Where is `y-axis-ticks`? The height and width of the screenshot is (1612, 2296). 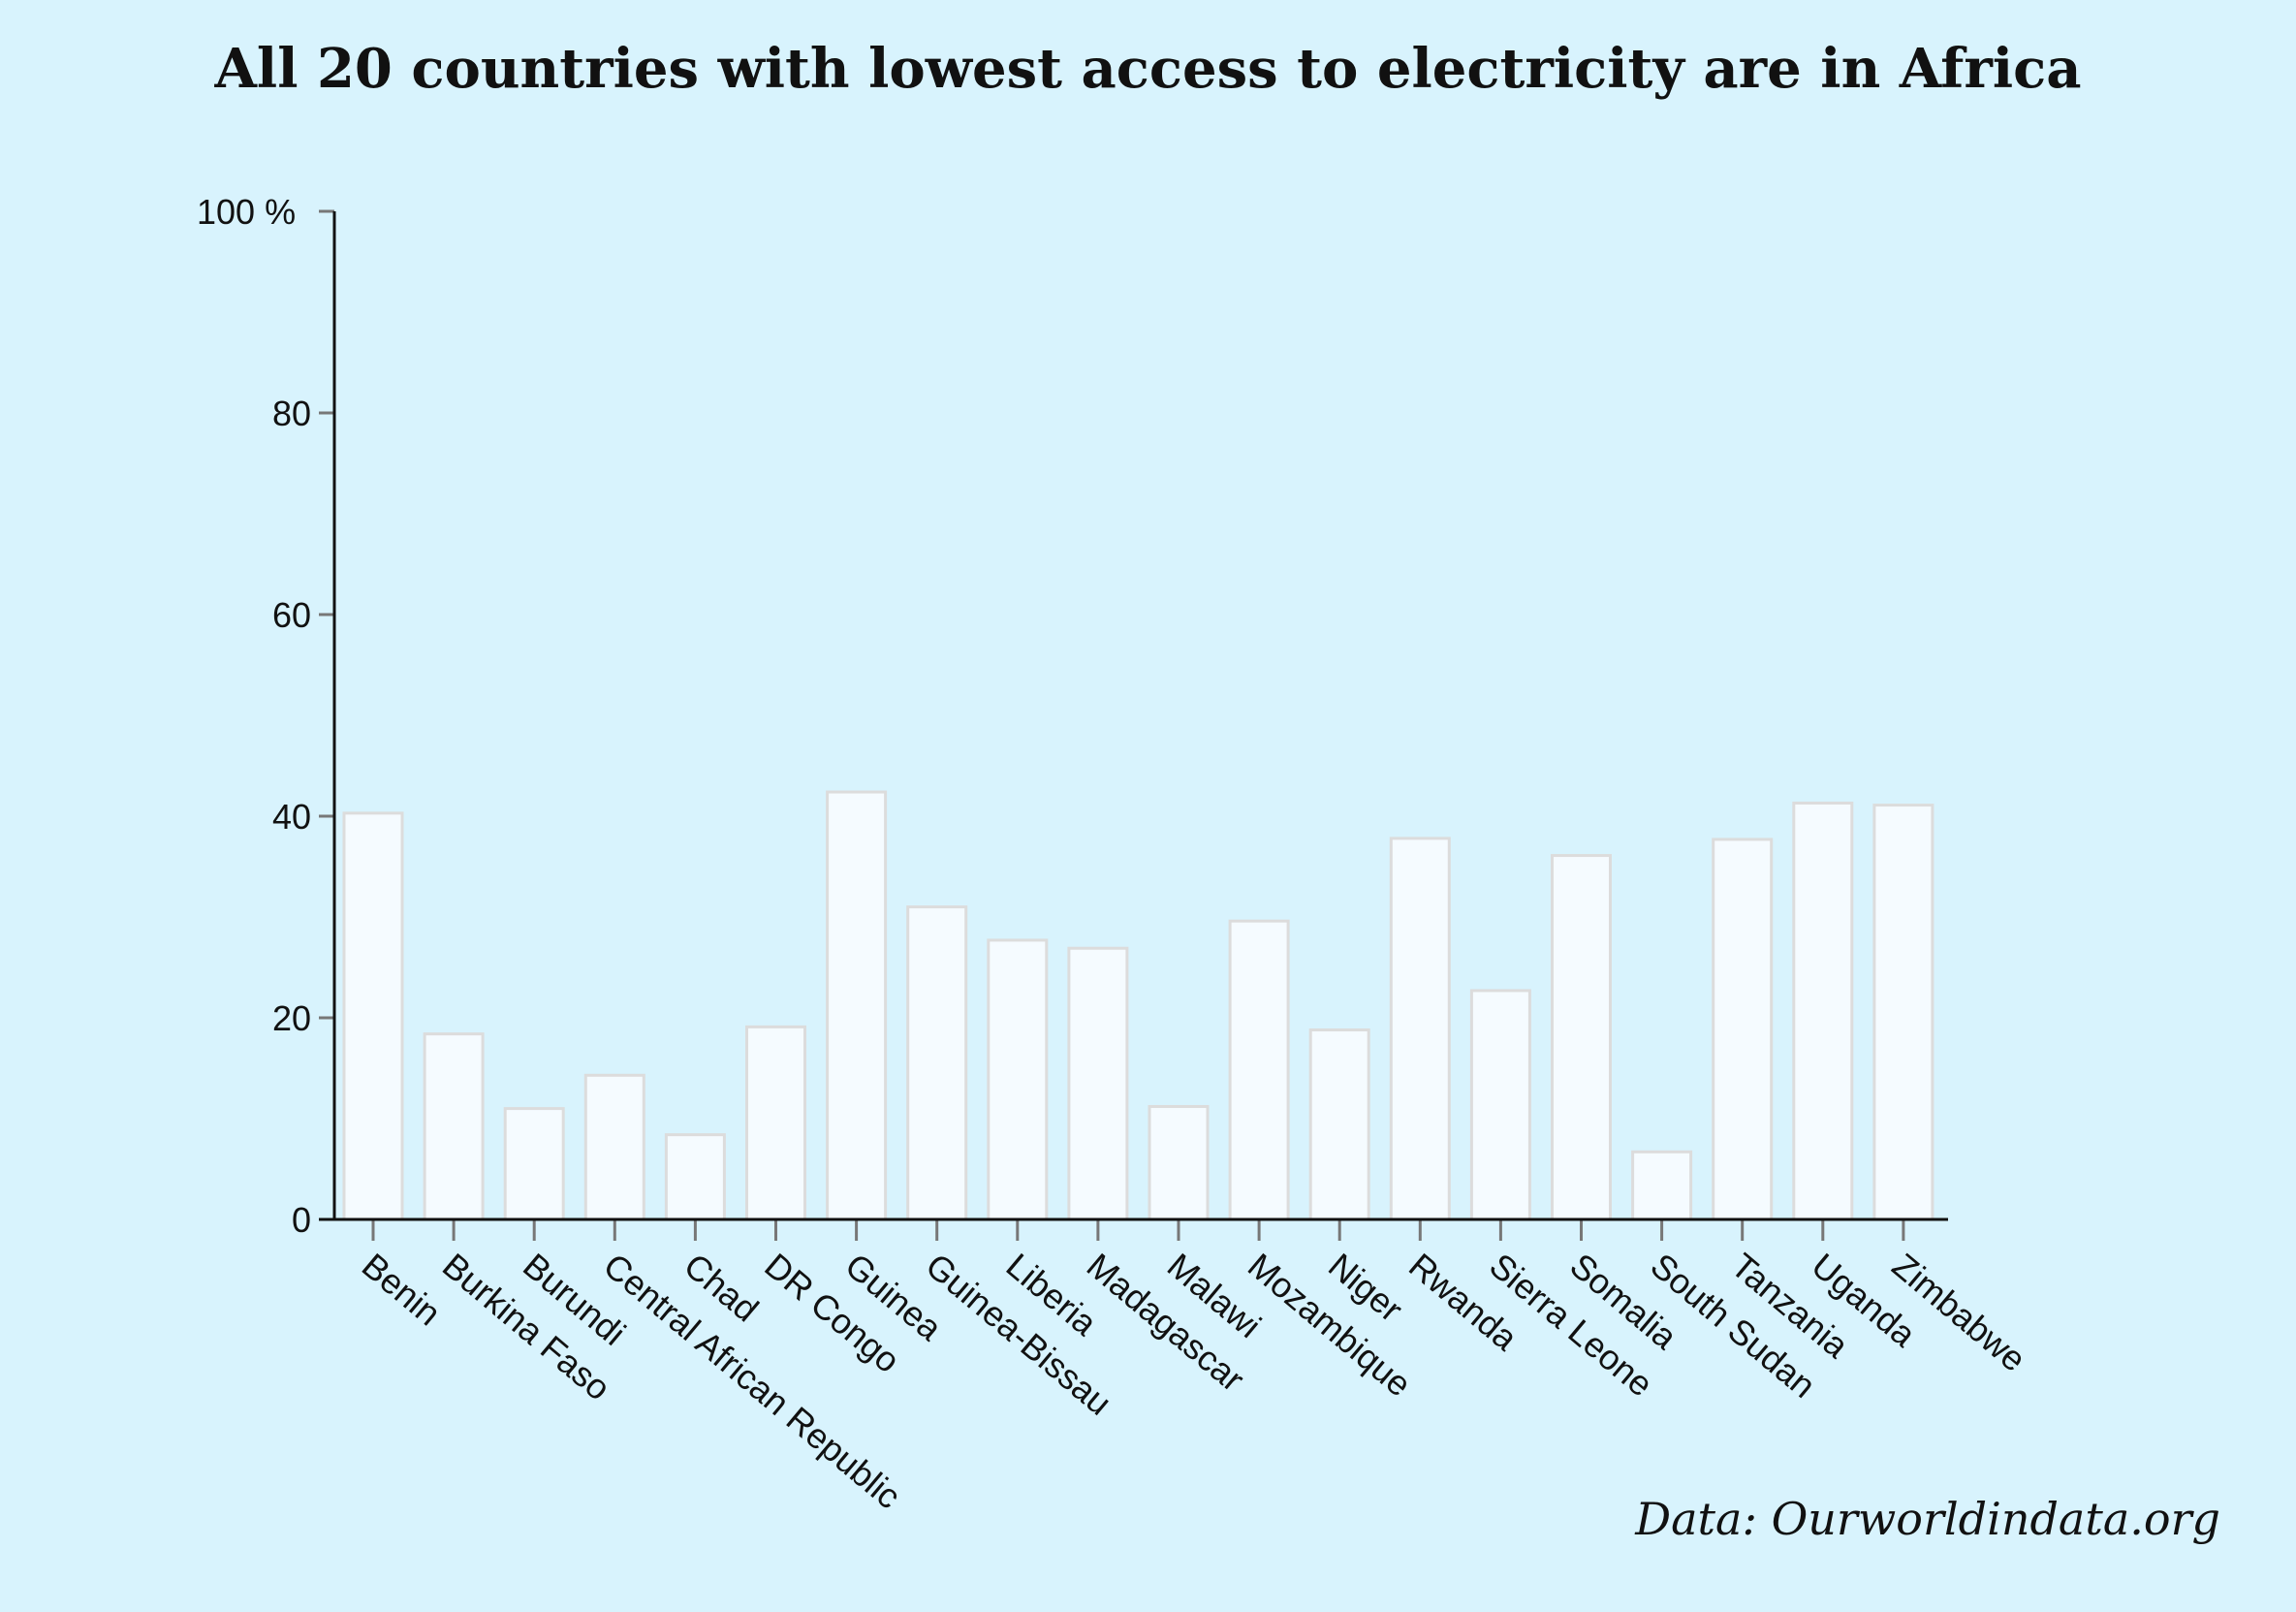 y-axis-ticks is located at coordinates (326, 715).